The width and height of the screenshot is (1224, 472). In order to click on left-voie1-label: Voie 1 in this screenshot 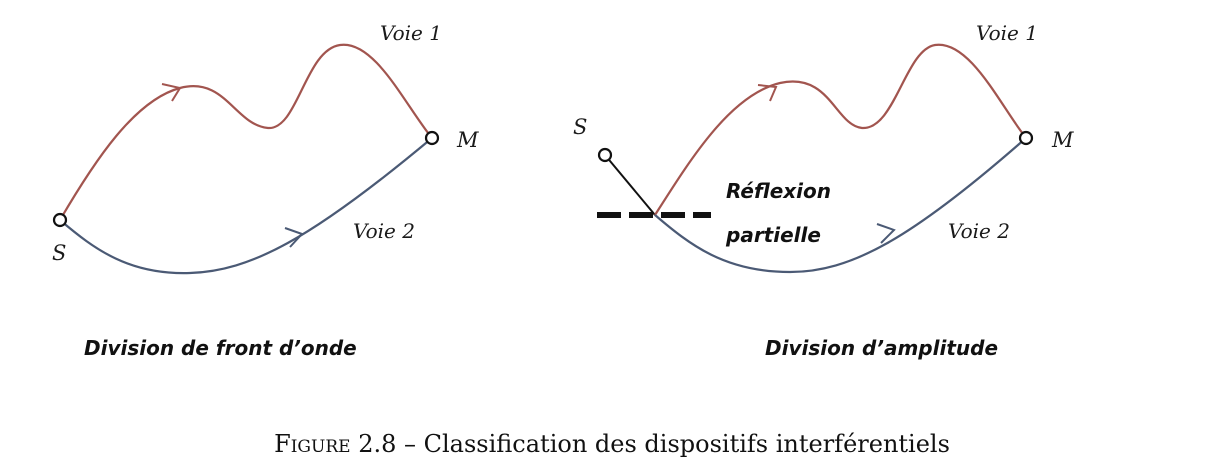, I will do `click(411, 33)`.